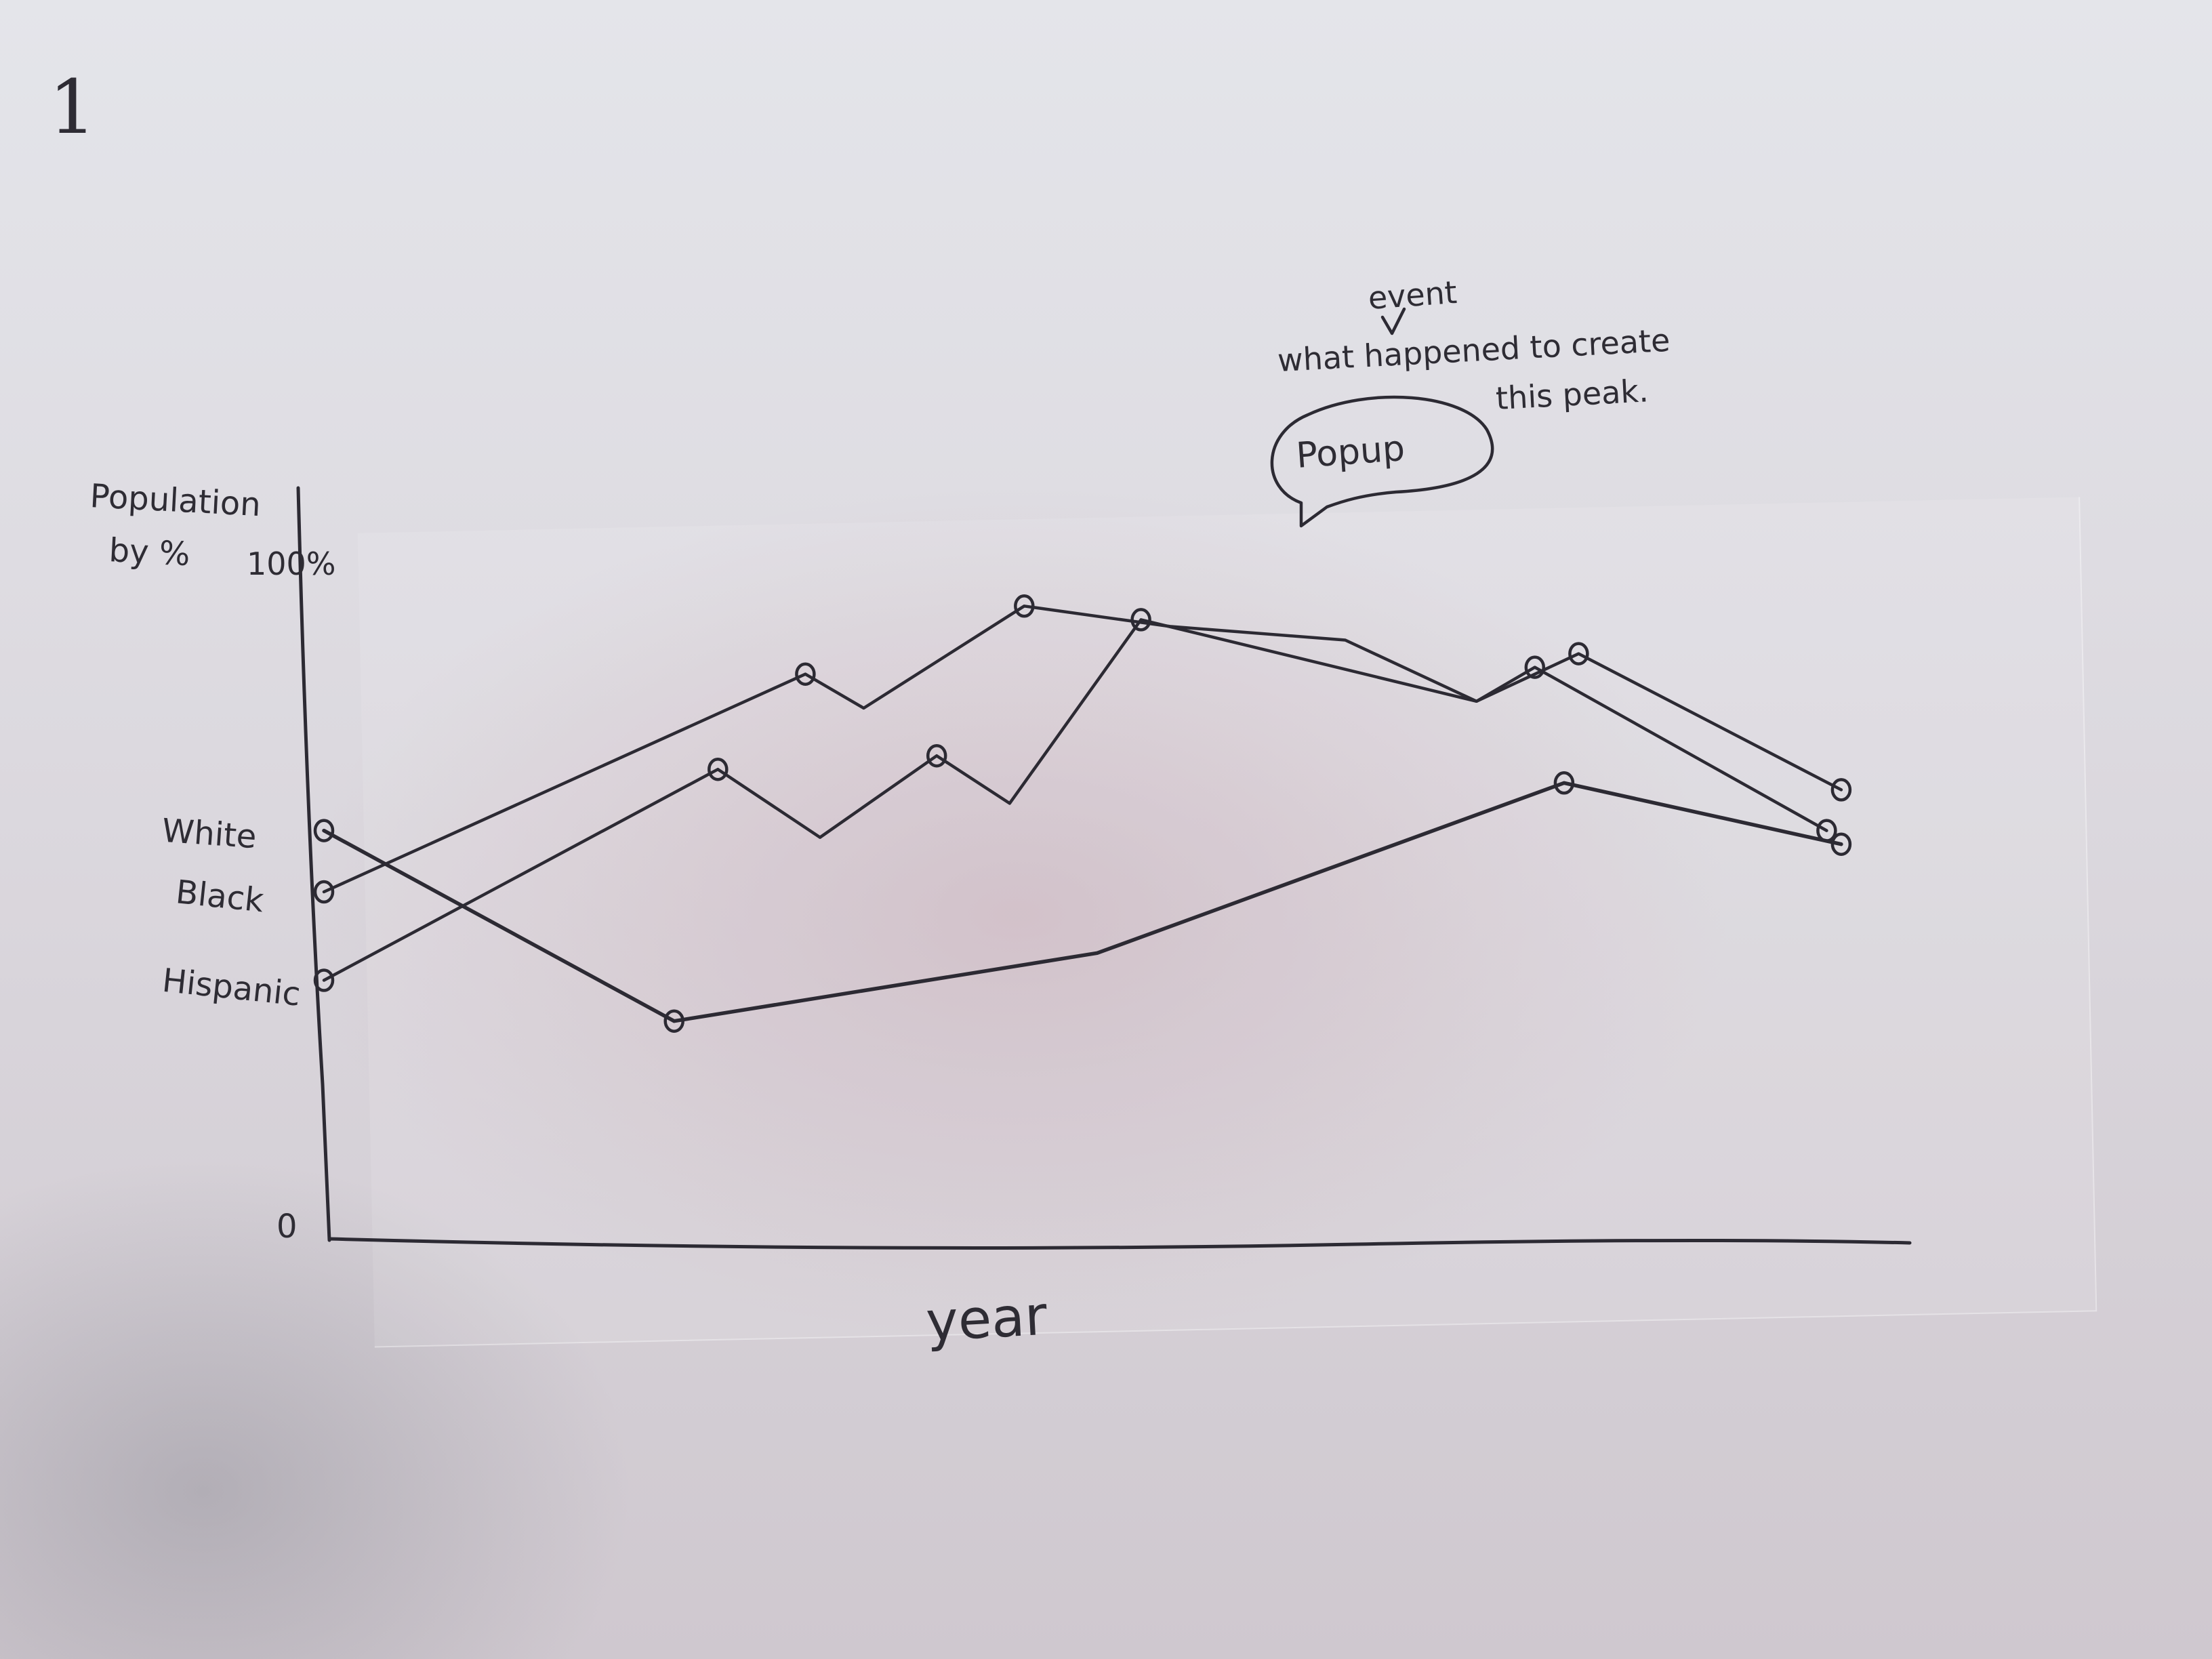 The height and width of the screenshot is (1659, 2212). I want to click on series-line-hispanic, so click(1075, 800).